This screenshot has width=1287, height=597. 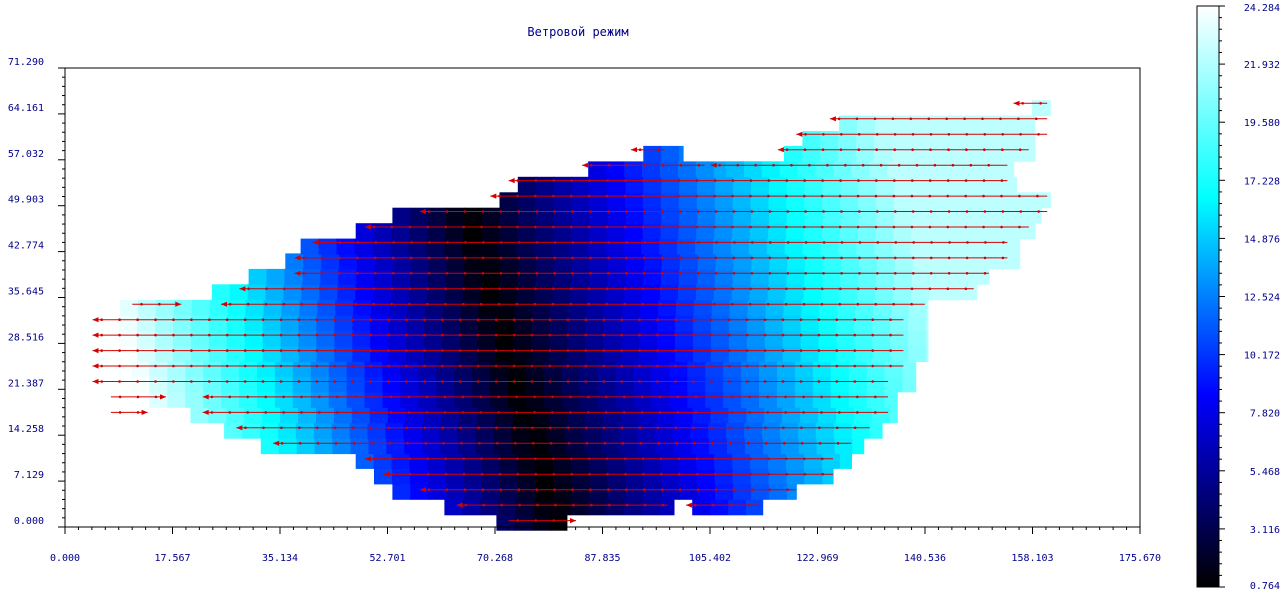 I want to click on y-tick-label: 35.645, so click(x=26, y=292).